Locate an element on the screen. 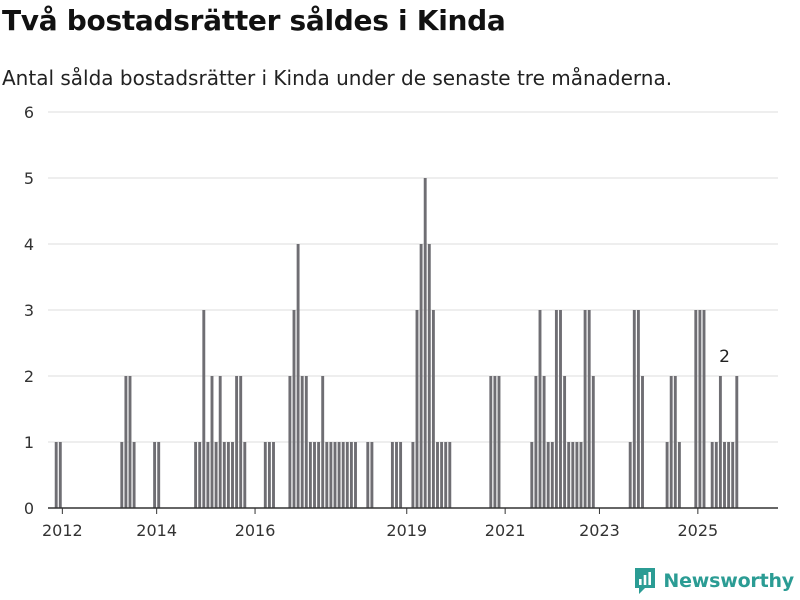 This screenshot has width=800, height=600. y-tick-label: 2 is located at coordinates (29, 376).